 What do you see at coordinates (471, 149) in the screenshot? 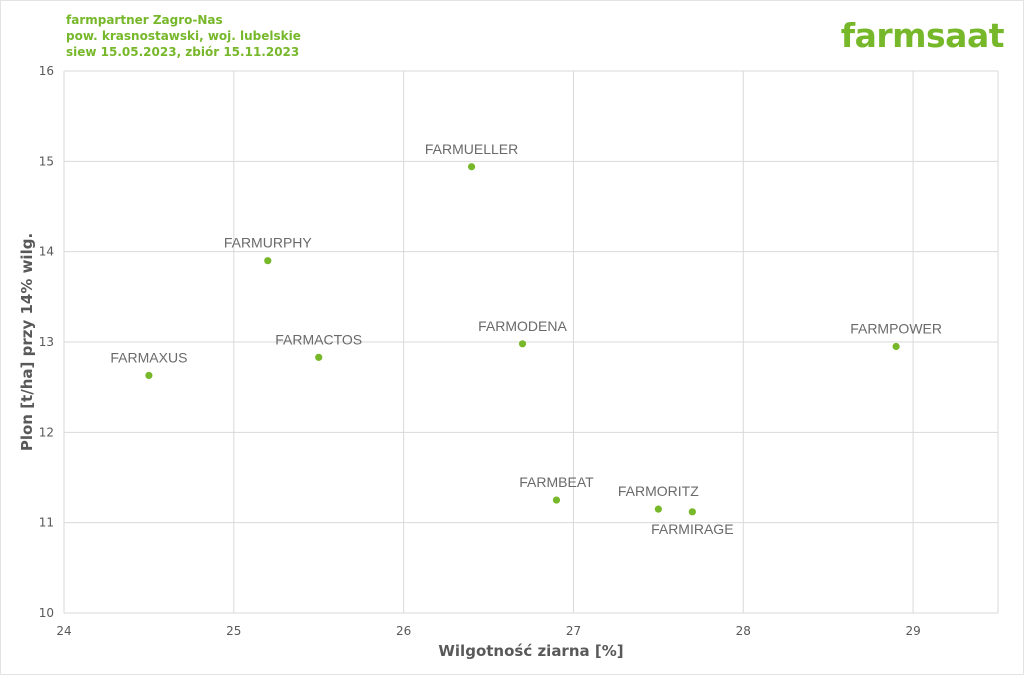
I see `point-label: FARMUELLER` at bounding box center [471, 149].